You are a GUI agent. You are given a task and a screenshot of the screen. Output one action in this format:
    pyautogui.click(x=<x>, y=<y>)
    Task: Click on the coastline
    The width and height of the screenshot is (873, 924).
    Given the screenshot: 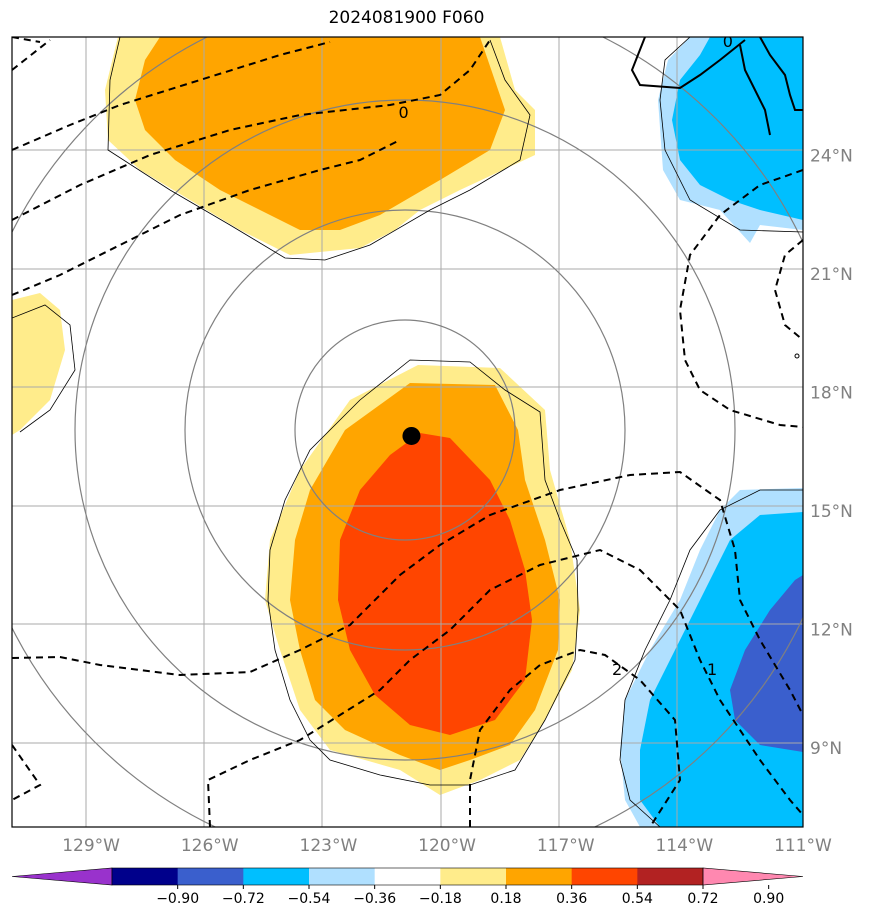 What is the action you would take?
    pyautogui.click(x=716, y=86)
    